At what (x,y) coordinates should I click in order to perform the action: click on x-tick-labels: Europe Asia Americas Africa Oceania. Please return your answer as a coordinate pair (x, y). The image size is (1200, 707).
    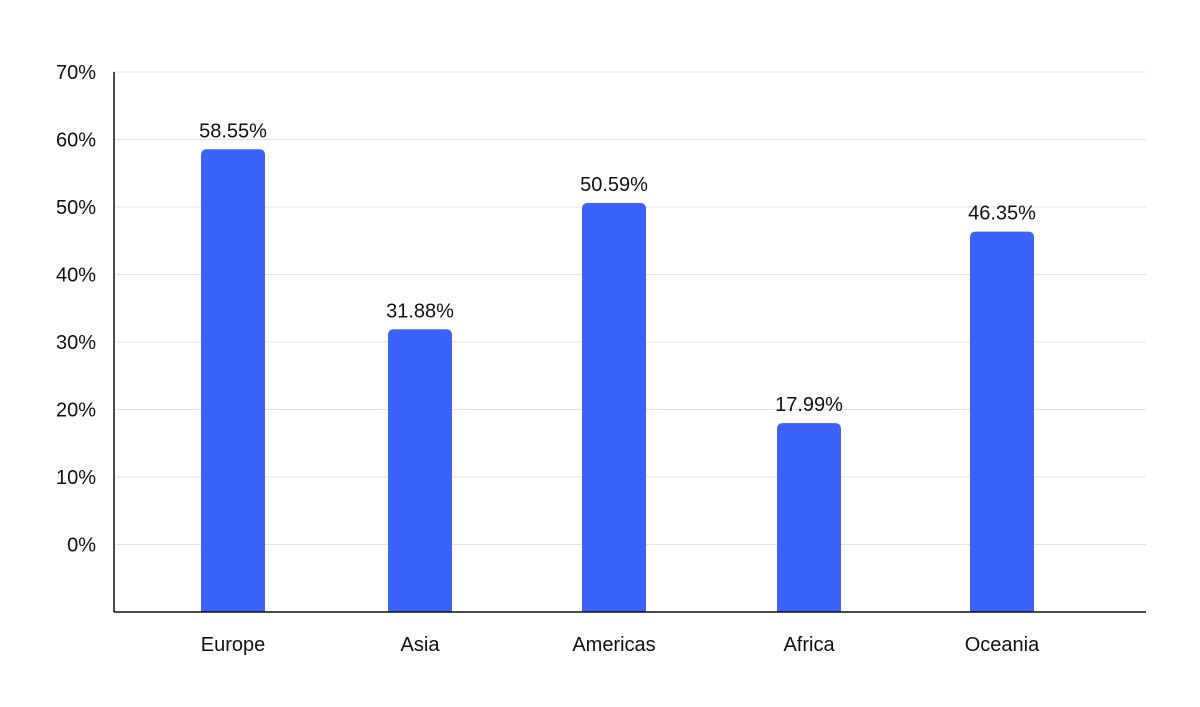
    Looking at the image, I should click on (620, 645).